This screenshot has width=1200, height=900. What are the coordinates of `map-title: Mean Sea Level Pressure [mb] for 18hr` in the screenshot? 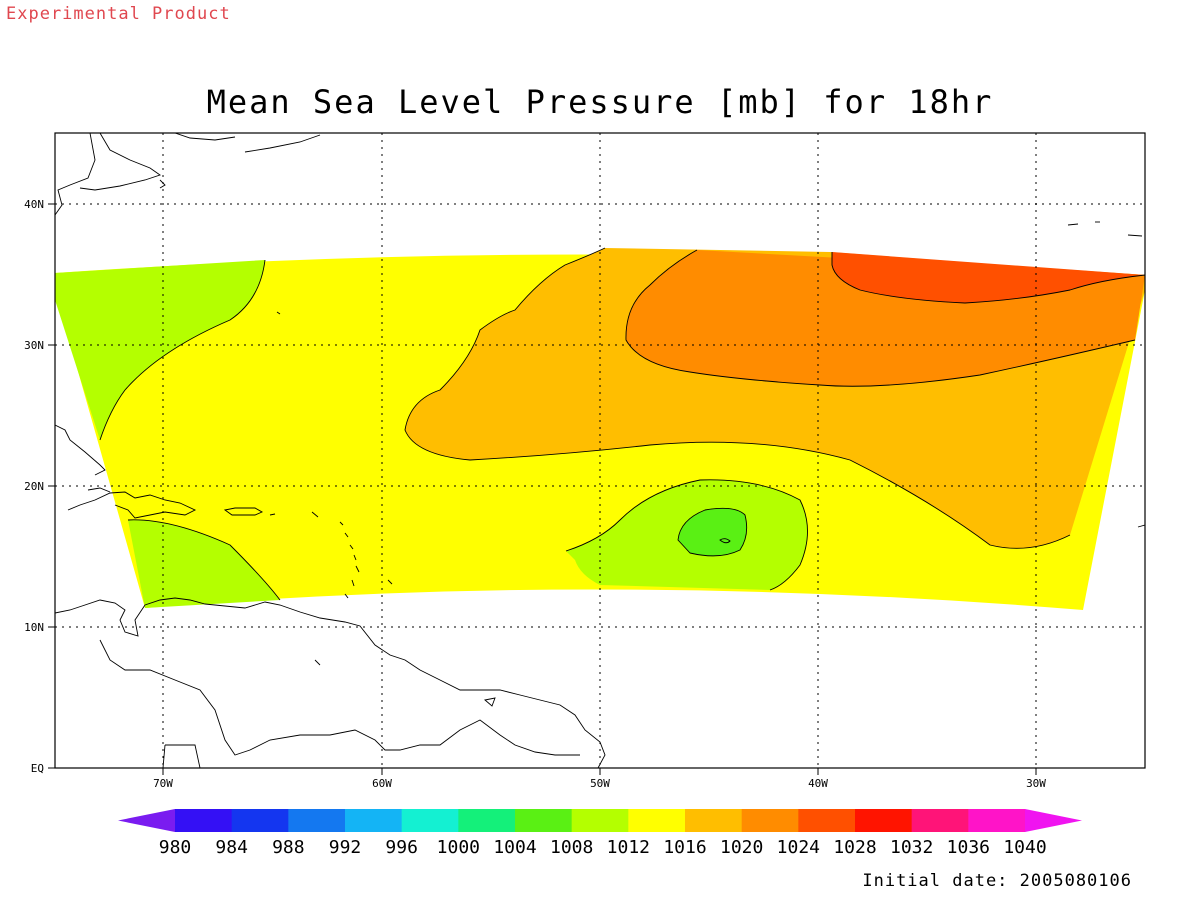 It's located at (600, 102).